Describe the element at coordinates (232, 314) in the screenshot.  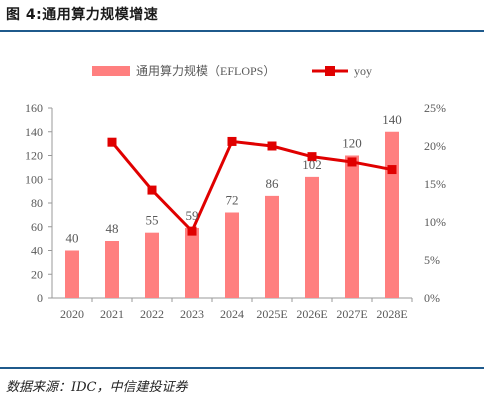
I see `x-tick-label: 2024` at that location.